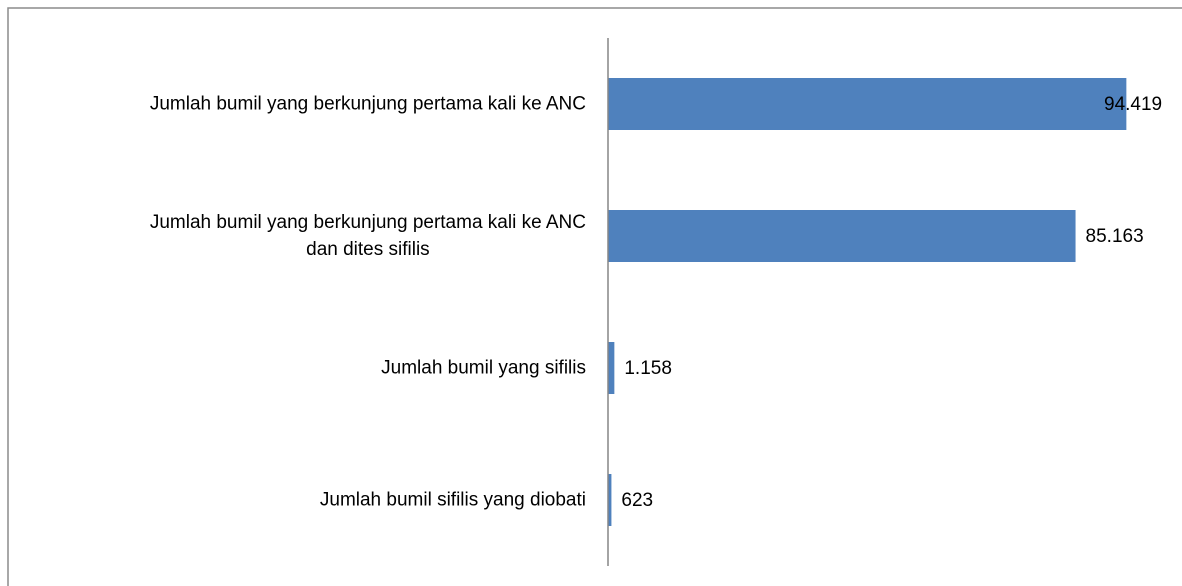  Describe the element at coordinates (1115, 236) in the screenshot. I see `data-label: 85.163` at that location.